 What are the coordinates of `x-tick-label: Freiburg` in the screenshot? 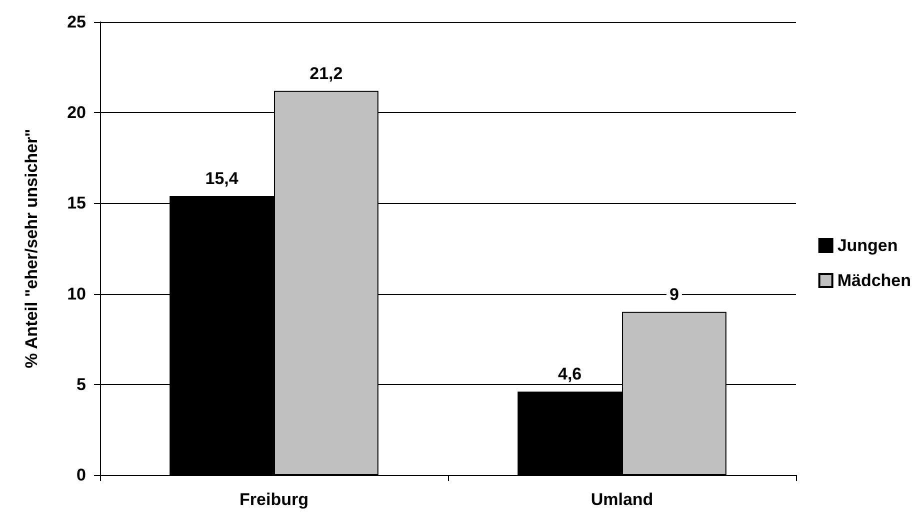 It's located at (274, 499).